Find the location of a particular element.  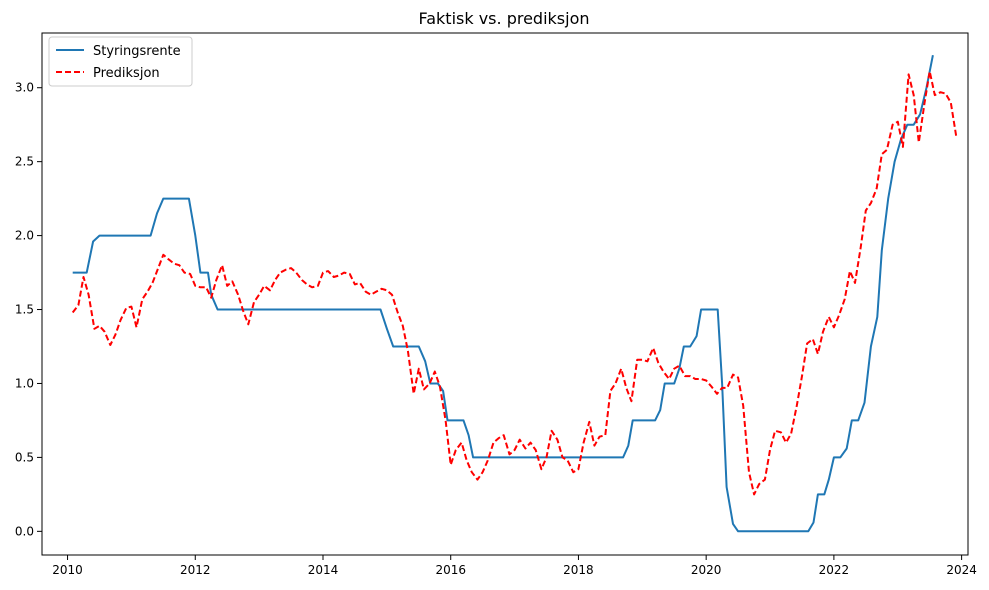

y-tick-label: 0.0 is located at coordinates (24, 531).